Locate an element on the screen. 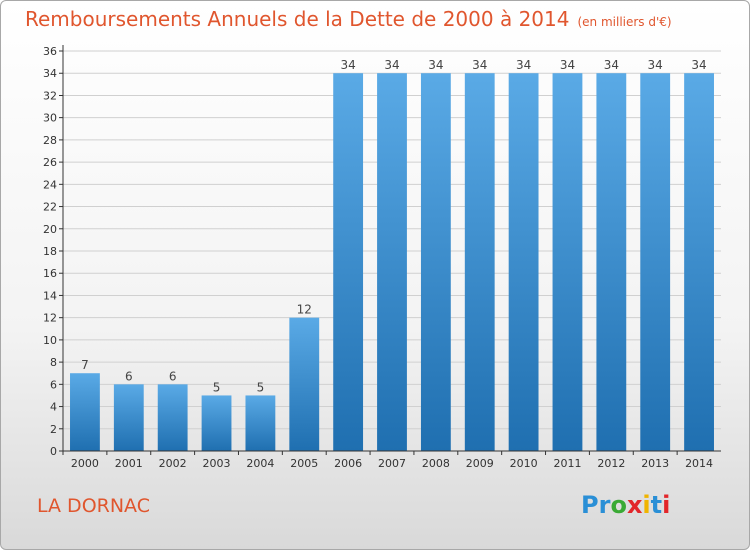 Image resolution: width=750 pixels, height=550 pixels. x-tick-label: 2009 is located at coordinates (480, 463).